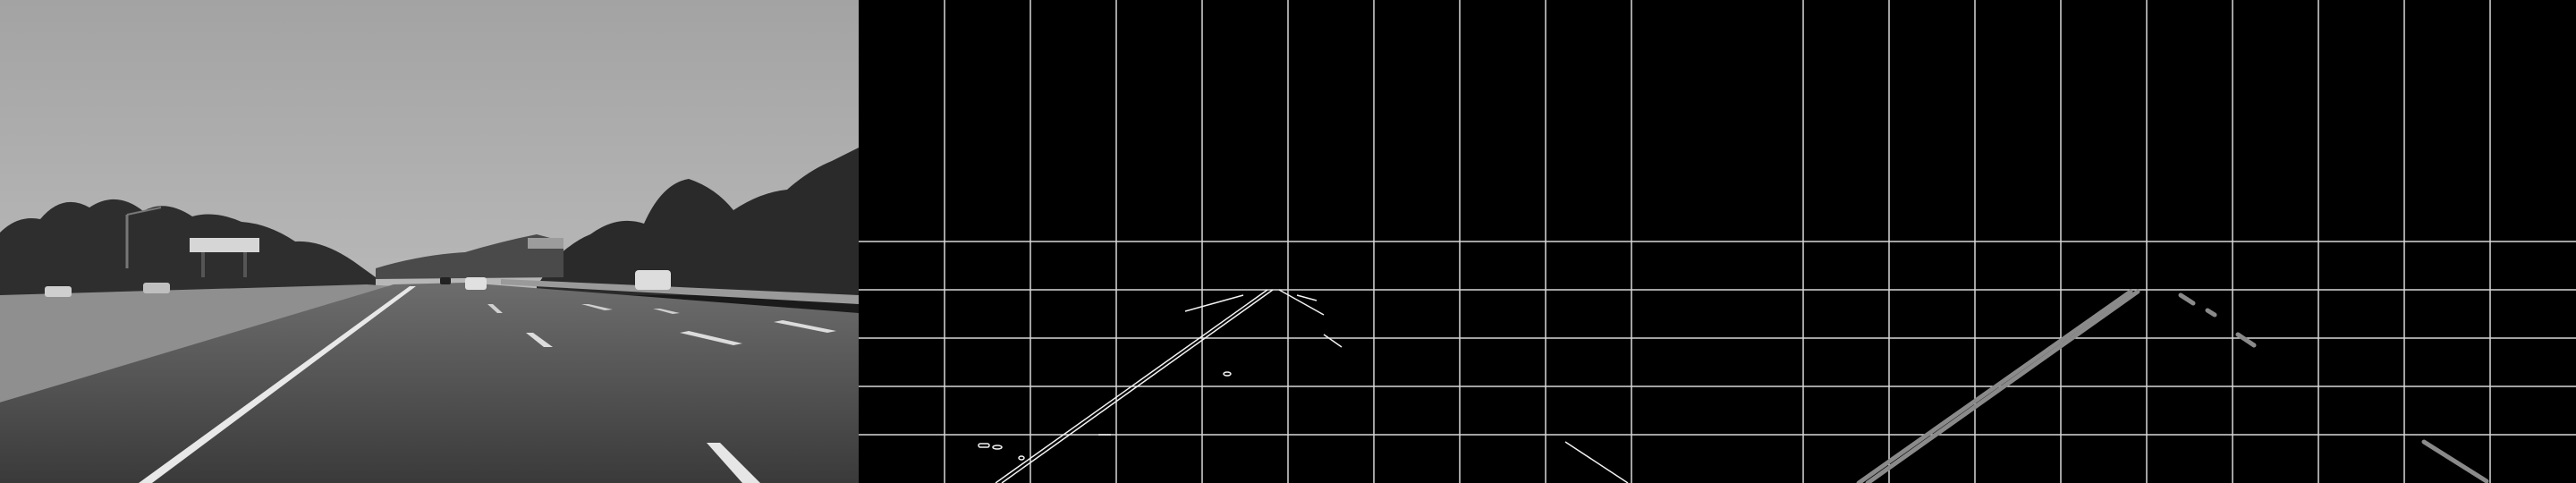 The image size is (2576, 483). What do you see at coordinates (224, 245) in the screenshot?
I see `billboard` at bounding box center [224, 245].